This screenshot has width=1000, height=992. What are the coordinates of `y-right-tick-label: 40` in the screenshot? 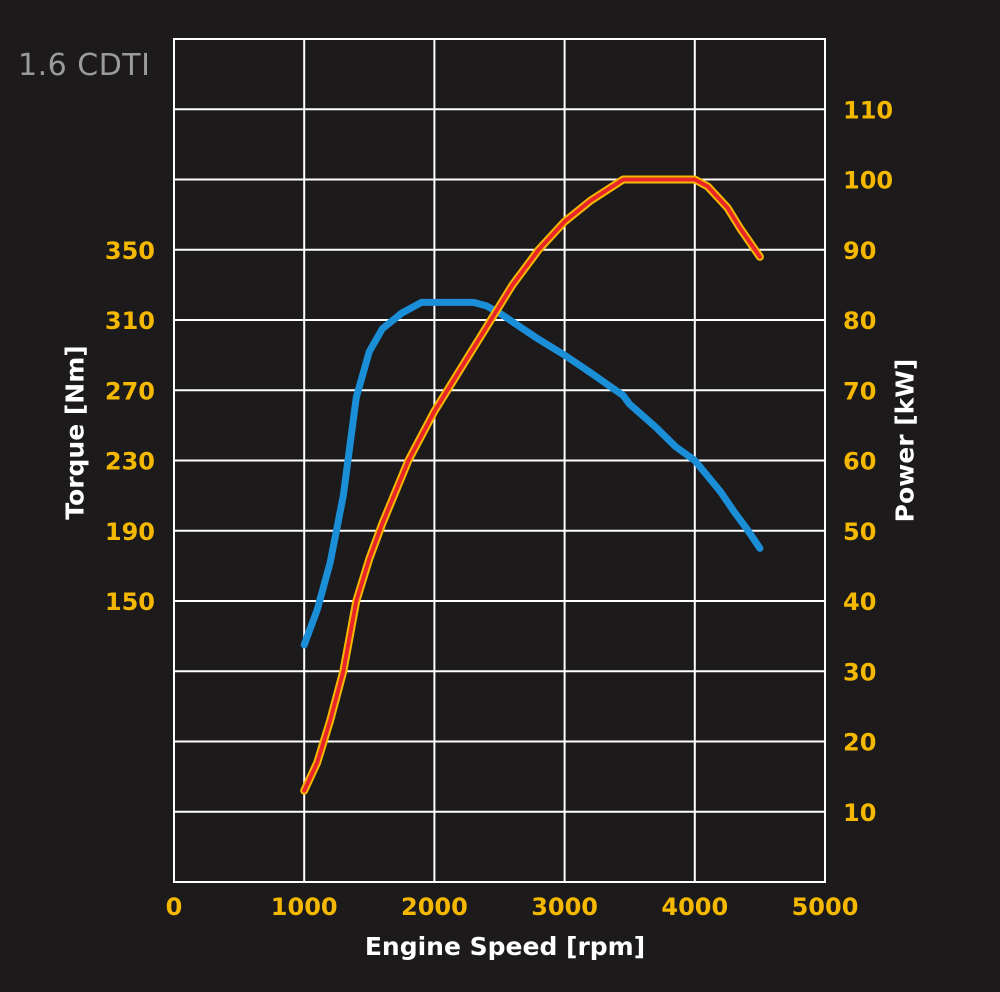 It's located at (859, 602).